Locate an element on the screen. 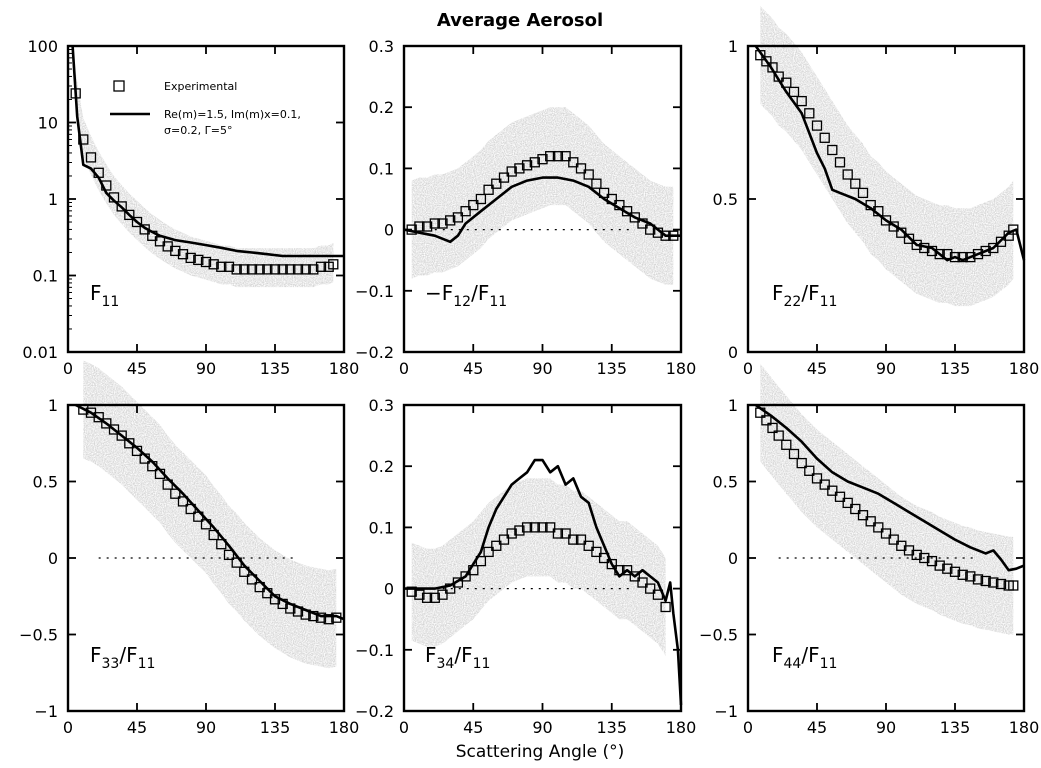 This screenshot has width=1041, height=768. panel-label: F22/F11 is located at coordinates (804, 295).